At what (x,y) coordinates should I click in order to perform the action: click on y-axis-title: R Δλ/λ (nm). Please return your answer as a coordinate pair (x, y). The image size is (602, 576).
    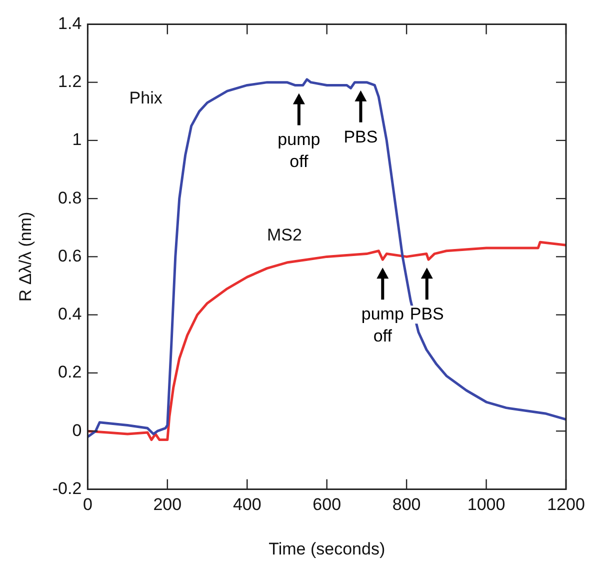
    Looking at the image, I should click on (25, 257).